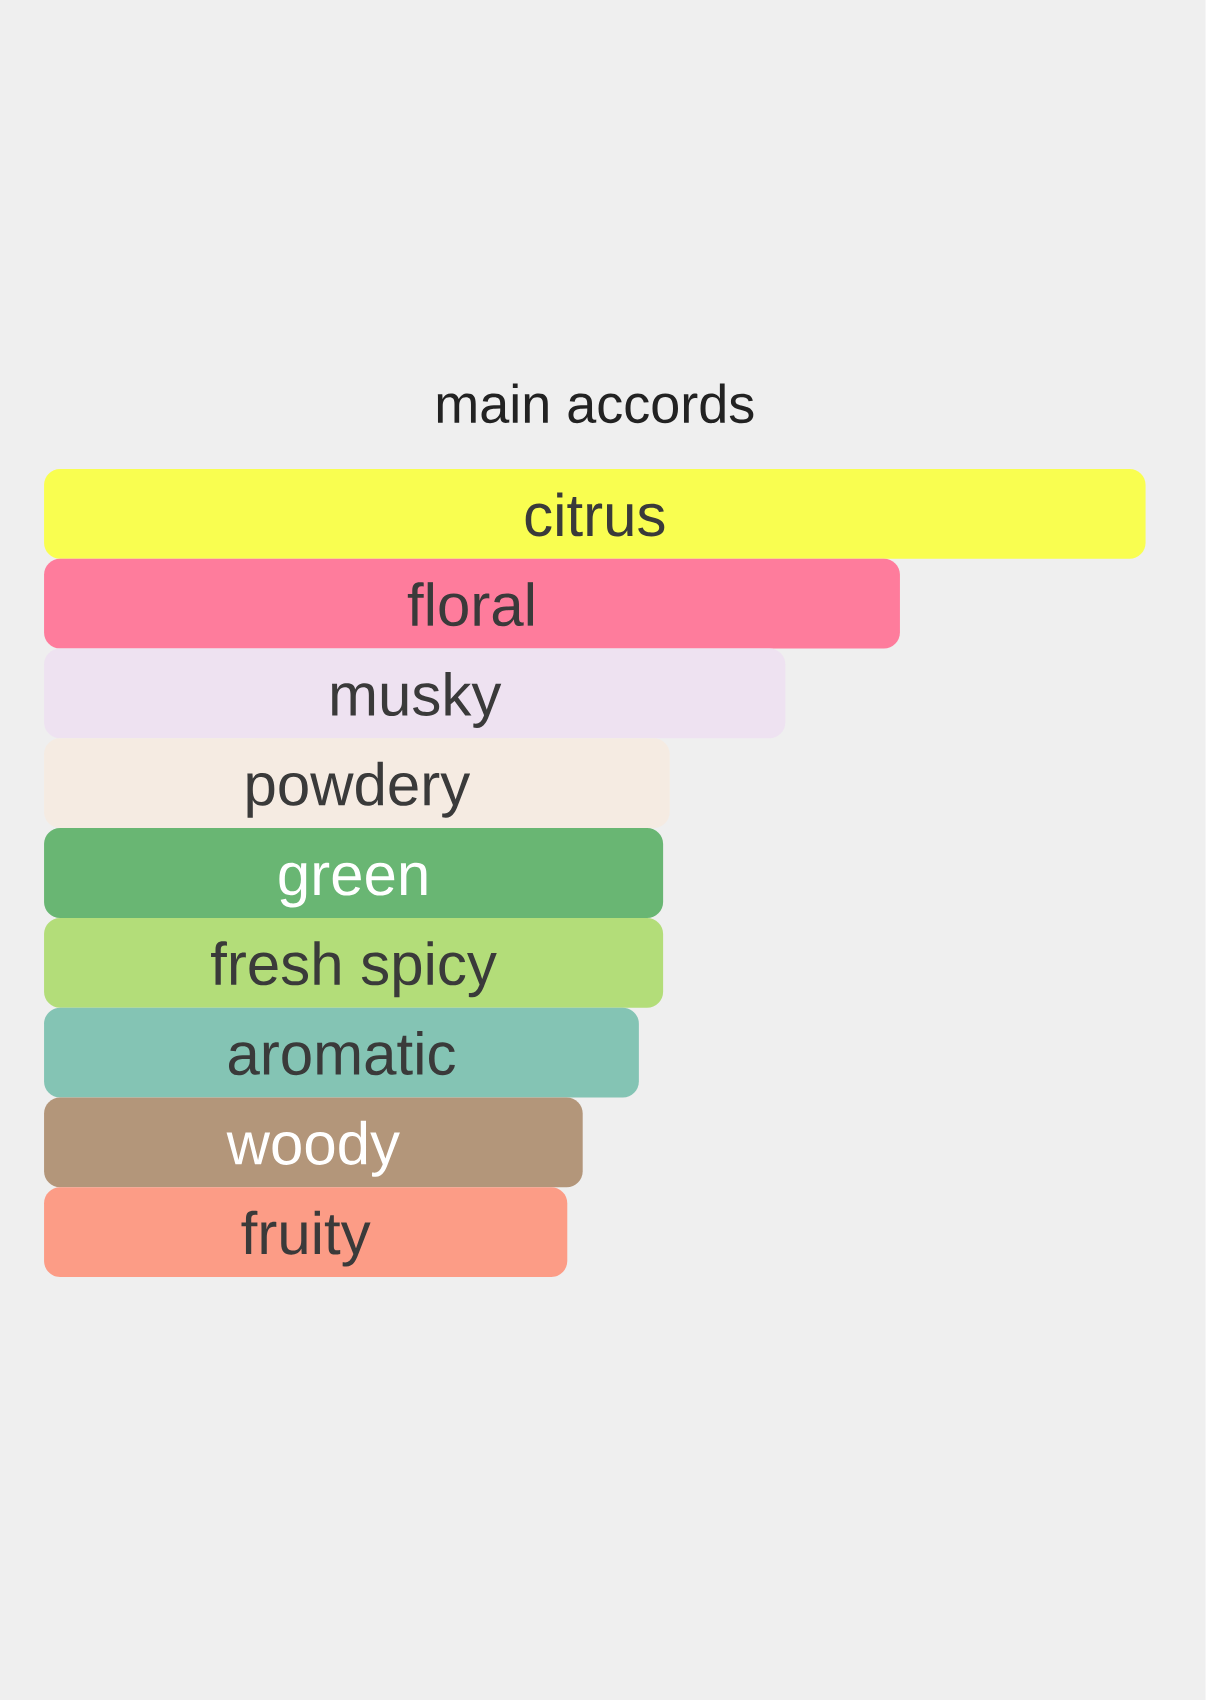 The image size is (1206, 1700). I want to click on y-tick-label: floral, so click(471, 604).